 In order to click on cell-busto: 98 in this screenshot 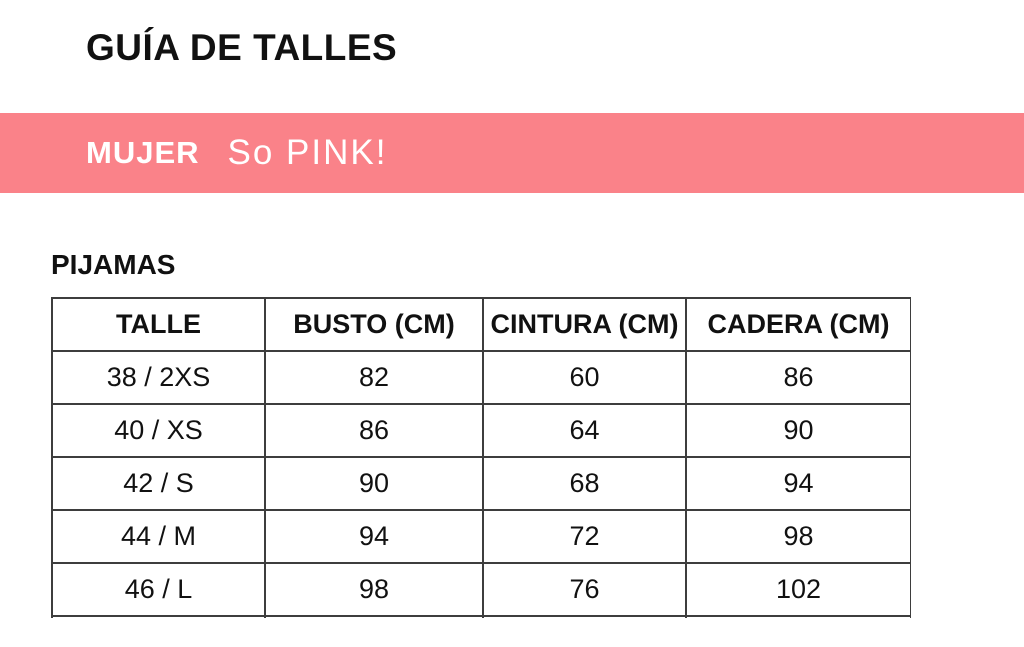, I will do `click(374, 589)`.